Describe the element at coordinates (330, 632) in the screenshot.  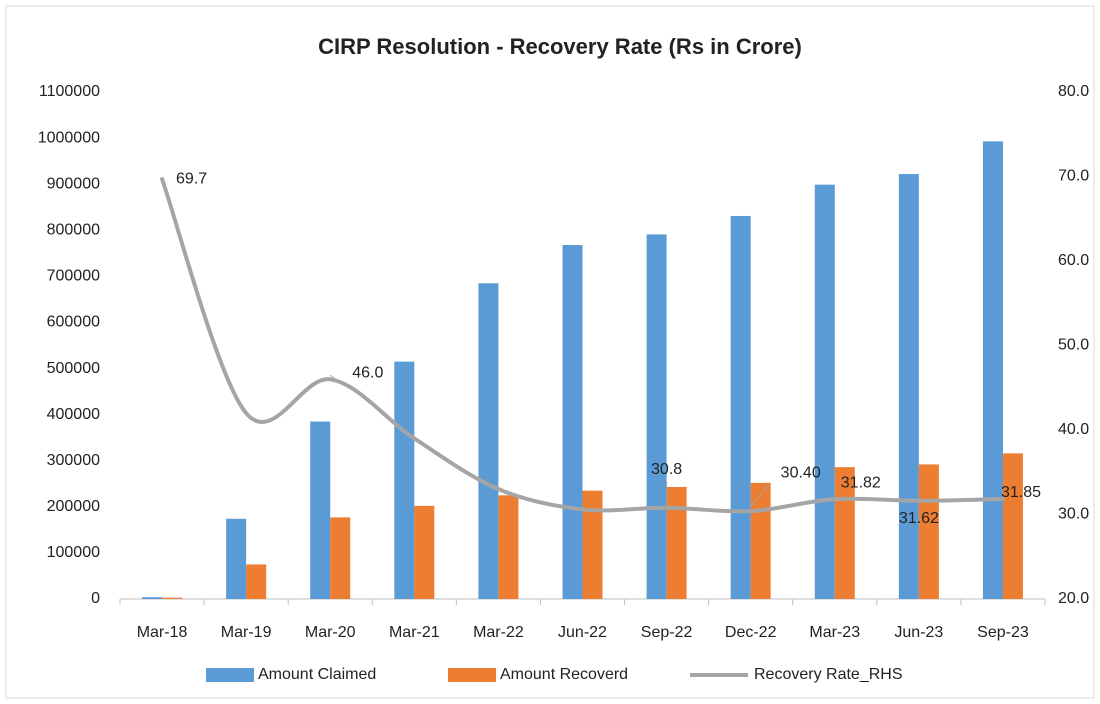
I see `x-tick-label: Mar-20` at that location.